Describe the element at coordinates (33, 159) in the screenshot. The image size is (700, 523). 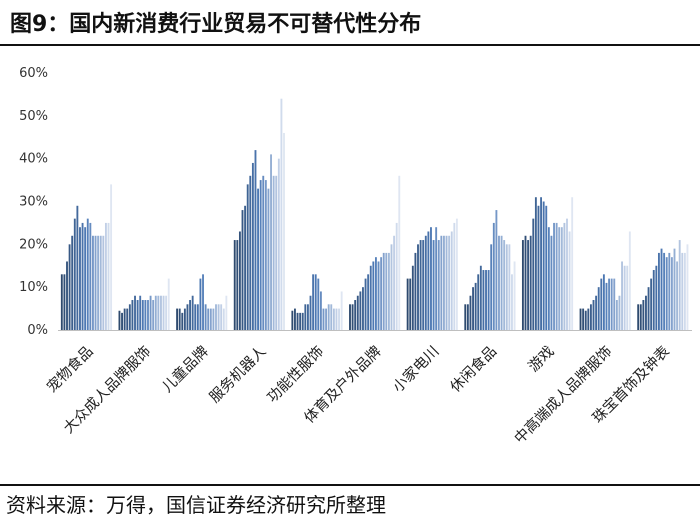
I see `y-tick-label: 40%` at that location.